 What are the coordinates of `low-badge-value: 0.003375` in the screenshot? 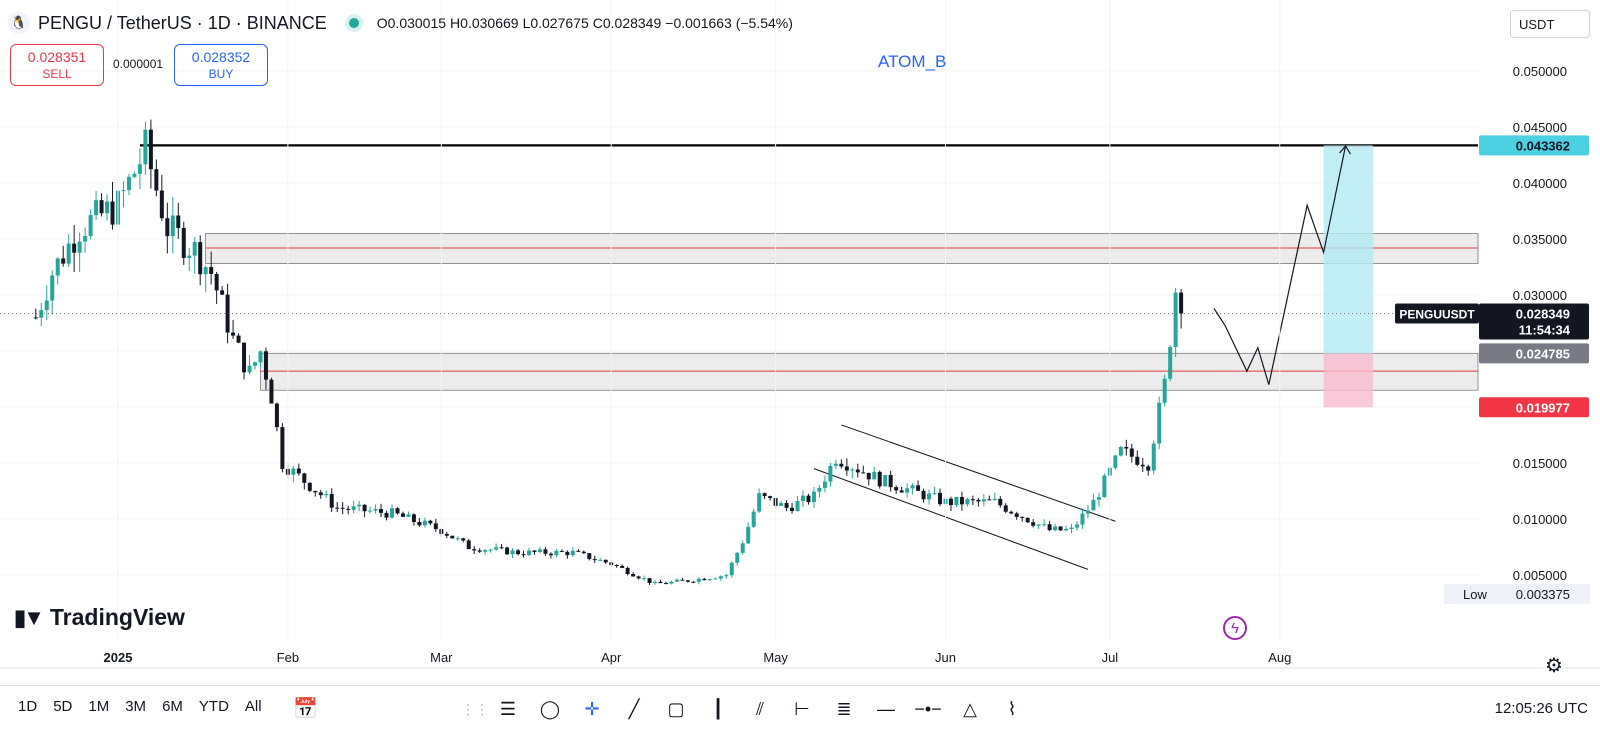 It's located at (1543, 594).